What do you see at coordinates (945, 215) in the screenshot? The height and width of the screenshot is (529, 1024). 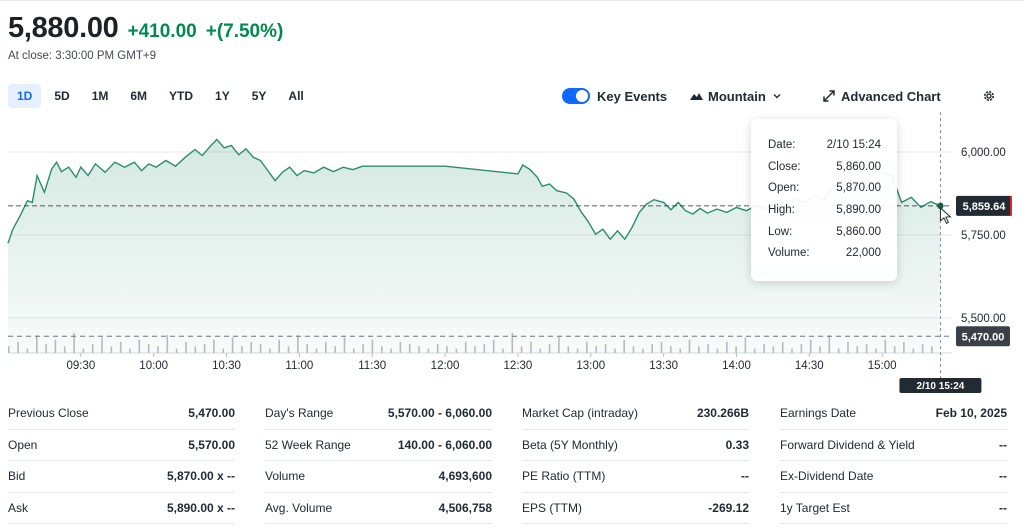 I see `mouse-pointer-icon` at bounding box center [945, 215].